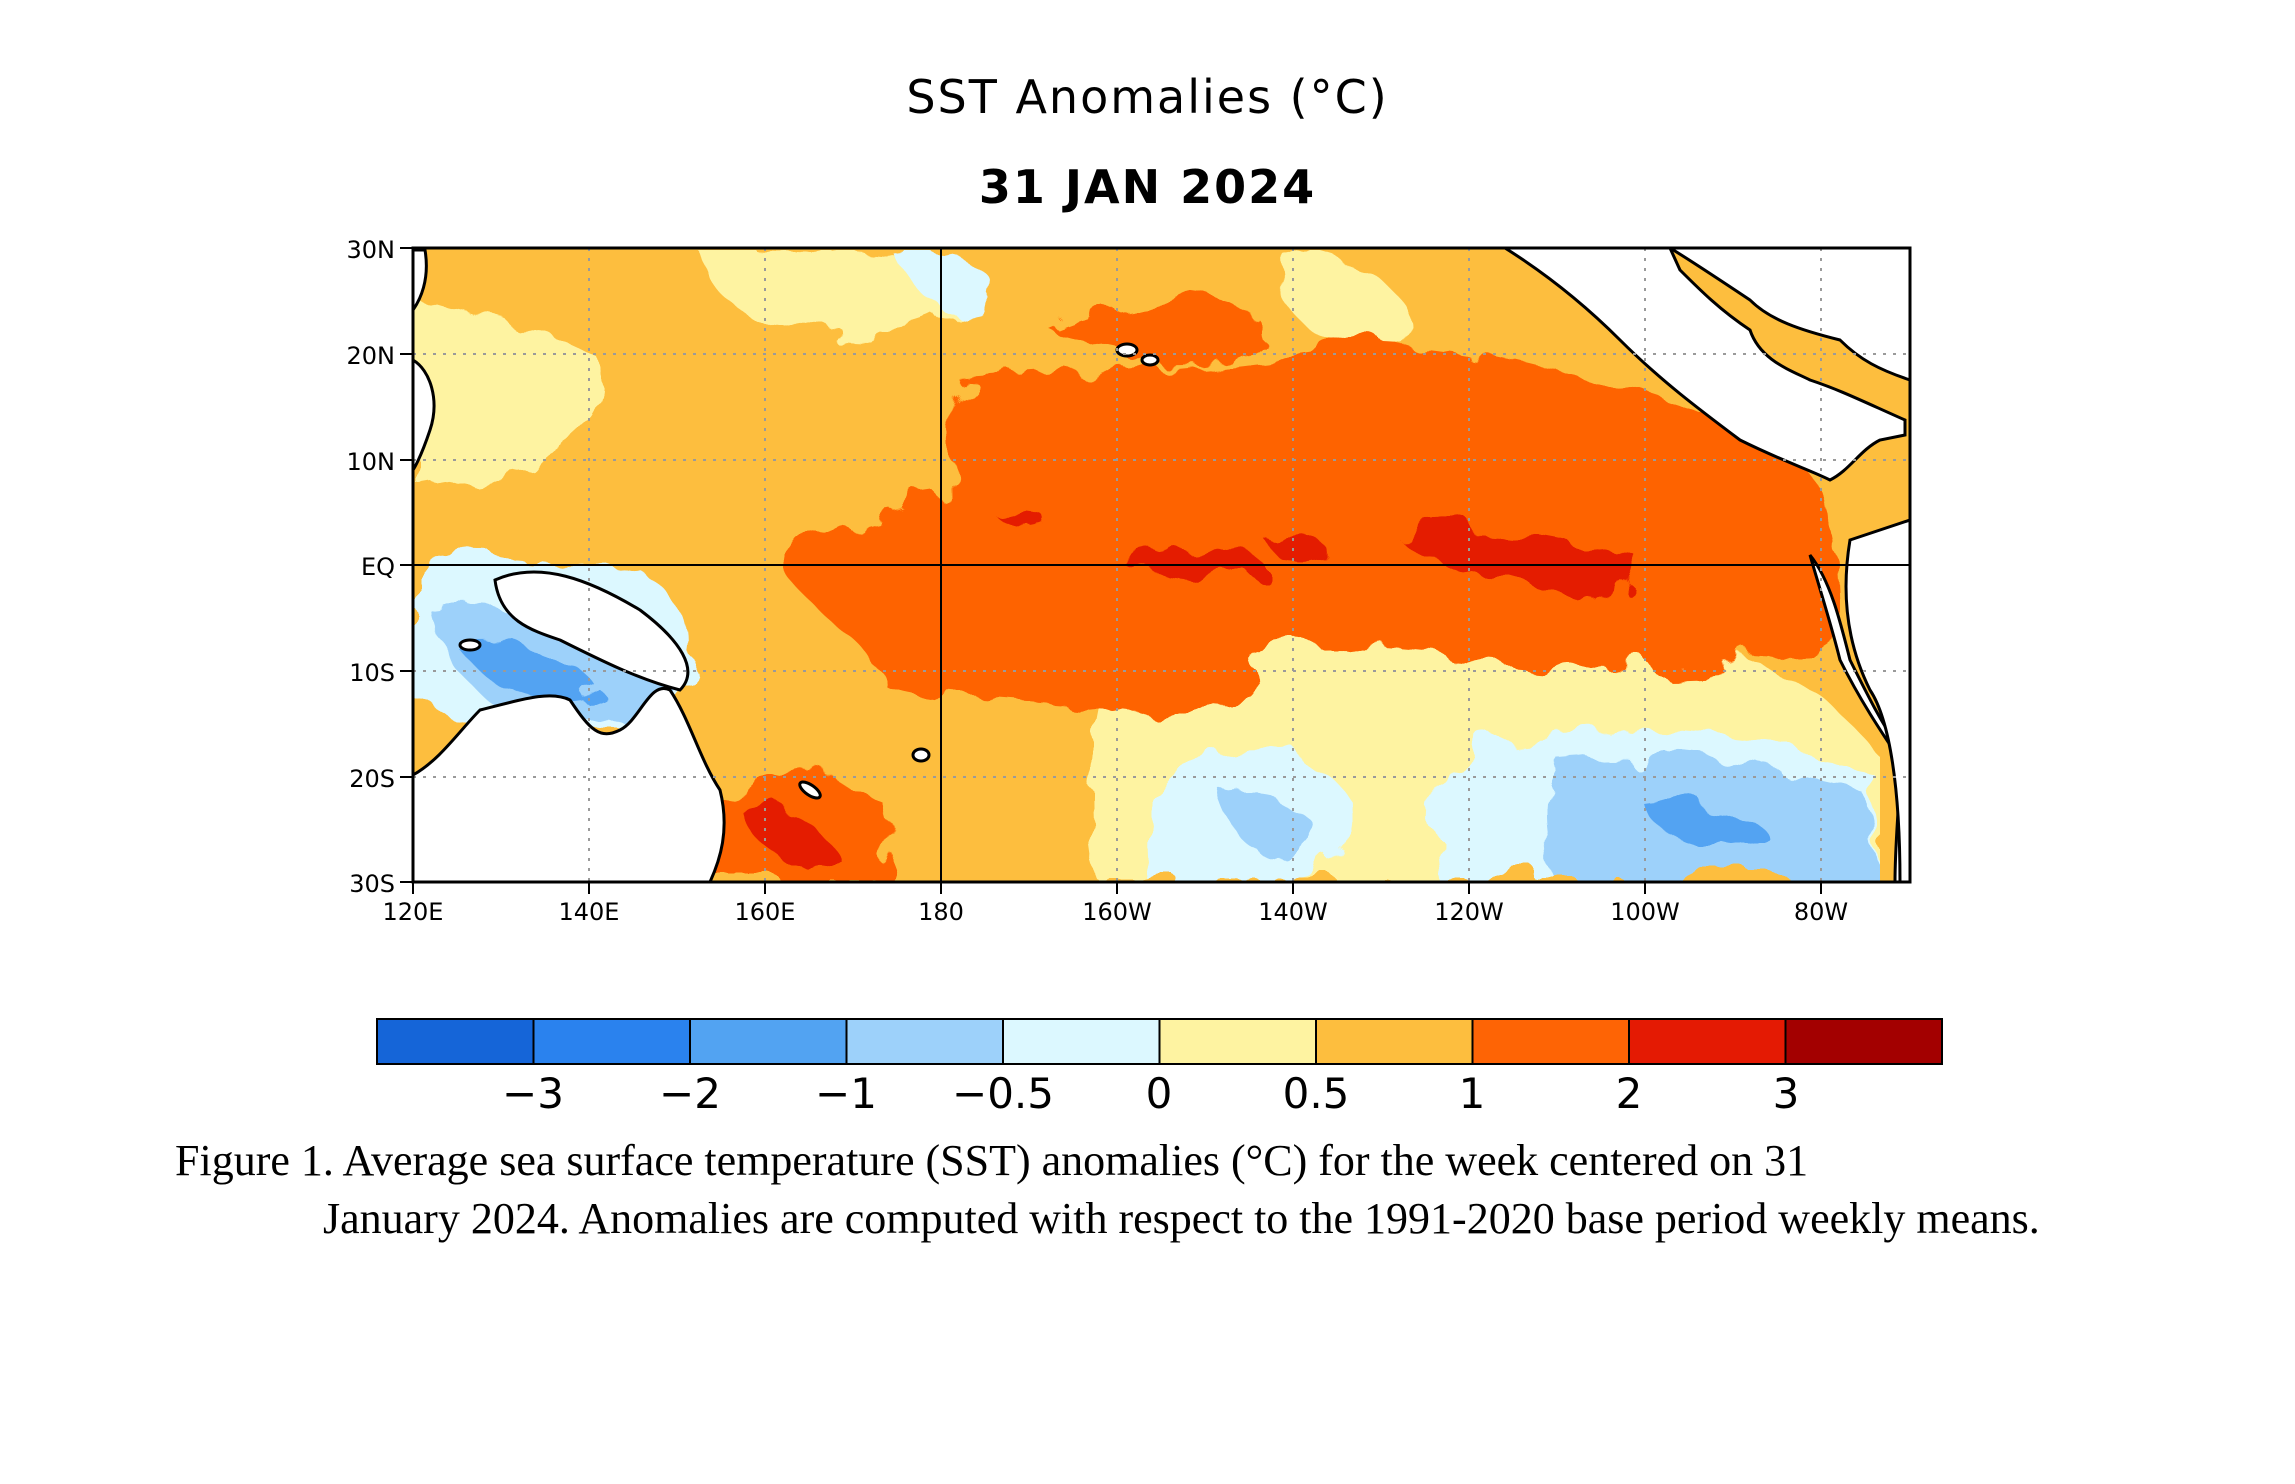  I want to click on lat-label: 20N, so click(371, 356).